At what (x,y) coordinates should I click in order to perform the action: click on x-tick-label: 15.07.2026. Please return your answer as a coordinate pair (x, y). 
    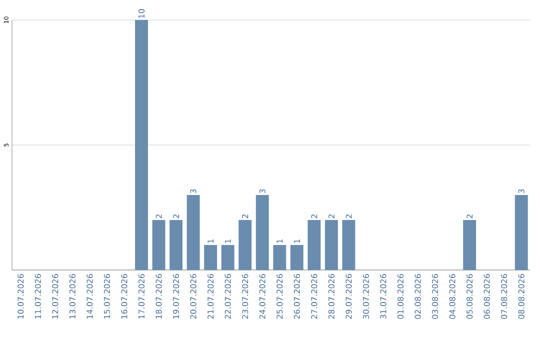
    Looking at the image, I should click on (107, 296).